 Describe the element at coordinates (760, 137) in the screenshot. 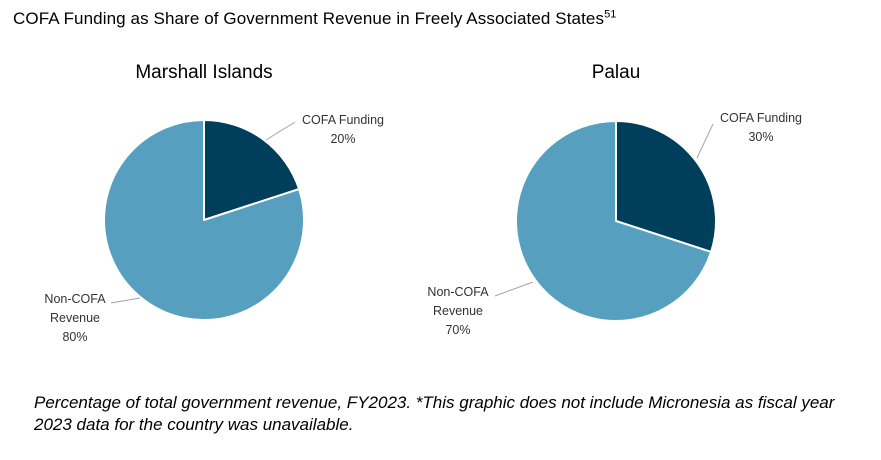

I see `slice-label-line: 30%` at that location.